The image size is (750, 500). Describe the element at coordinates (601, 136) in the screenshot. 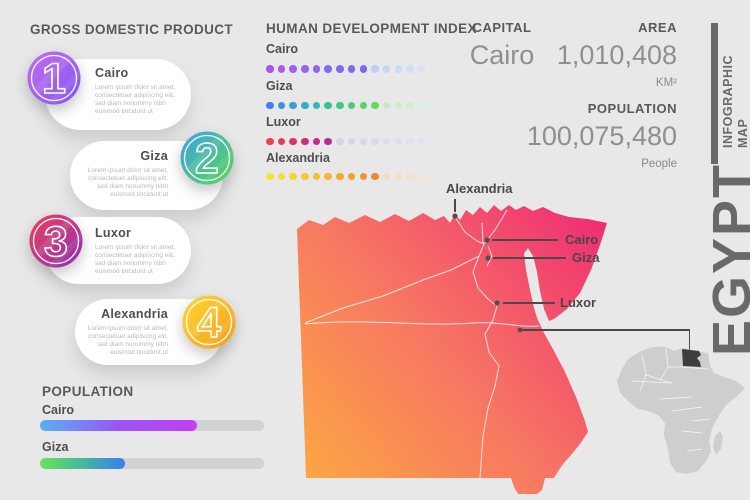

I see `population-value: 100,075,480` at that location.